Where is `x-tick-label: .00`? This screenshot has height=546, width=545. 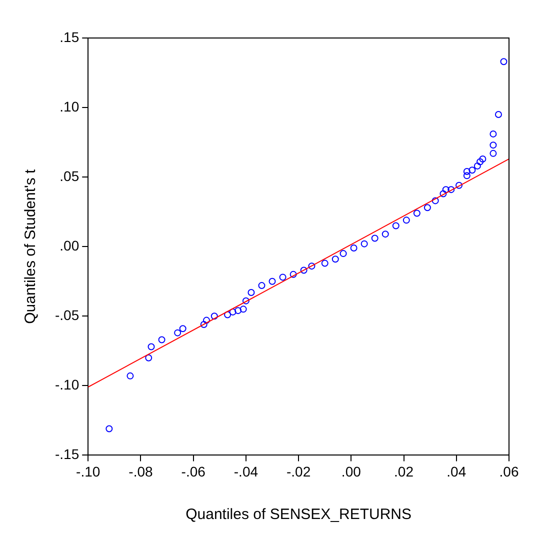 x-tick-label: .00 is located at coordinates (351, 471).